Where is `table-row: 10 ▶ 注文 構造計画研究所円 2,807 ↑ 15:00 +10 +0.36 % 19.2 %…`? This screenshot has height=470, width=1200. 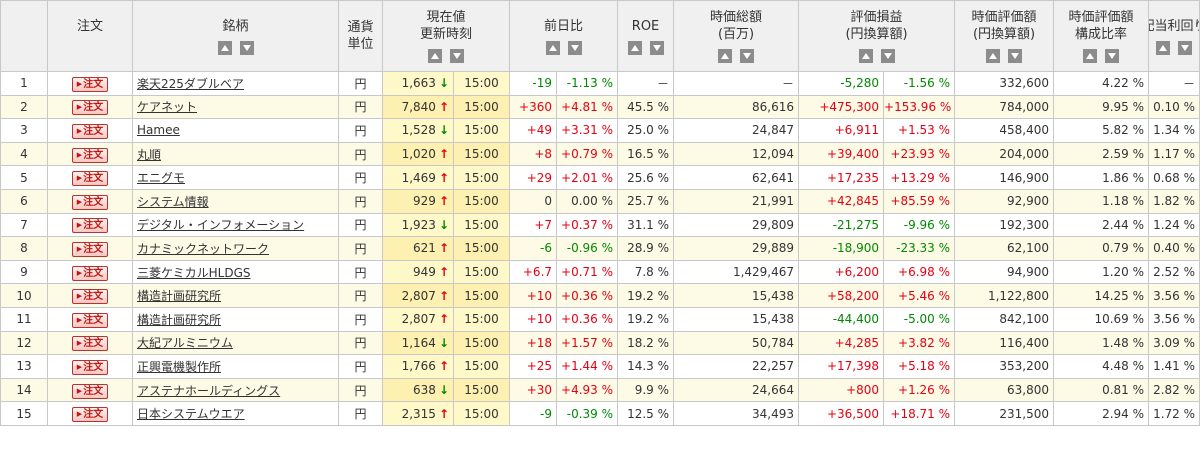
table-row: 10 ▶ 注文 構造計画研究所円 2,807 ↑ 15:00 +10 +0.36 % 19.2 %… is located at coordinates (600, 295).